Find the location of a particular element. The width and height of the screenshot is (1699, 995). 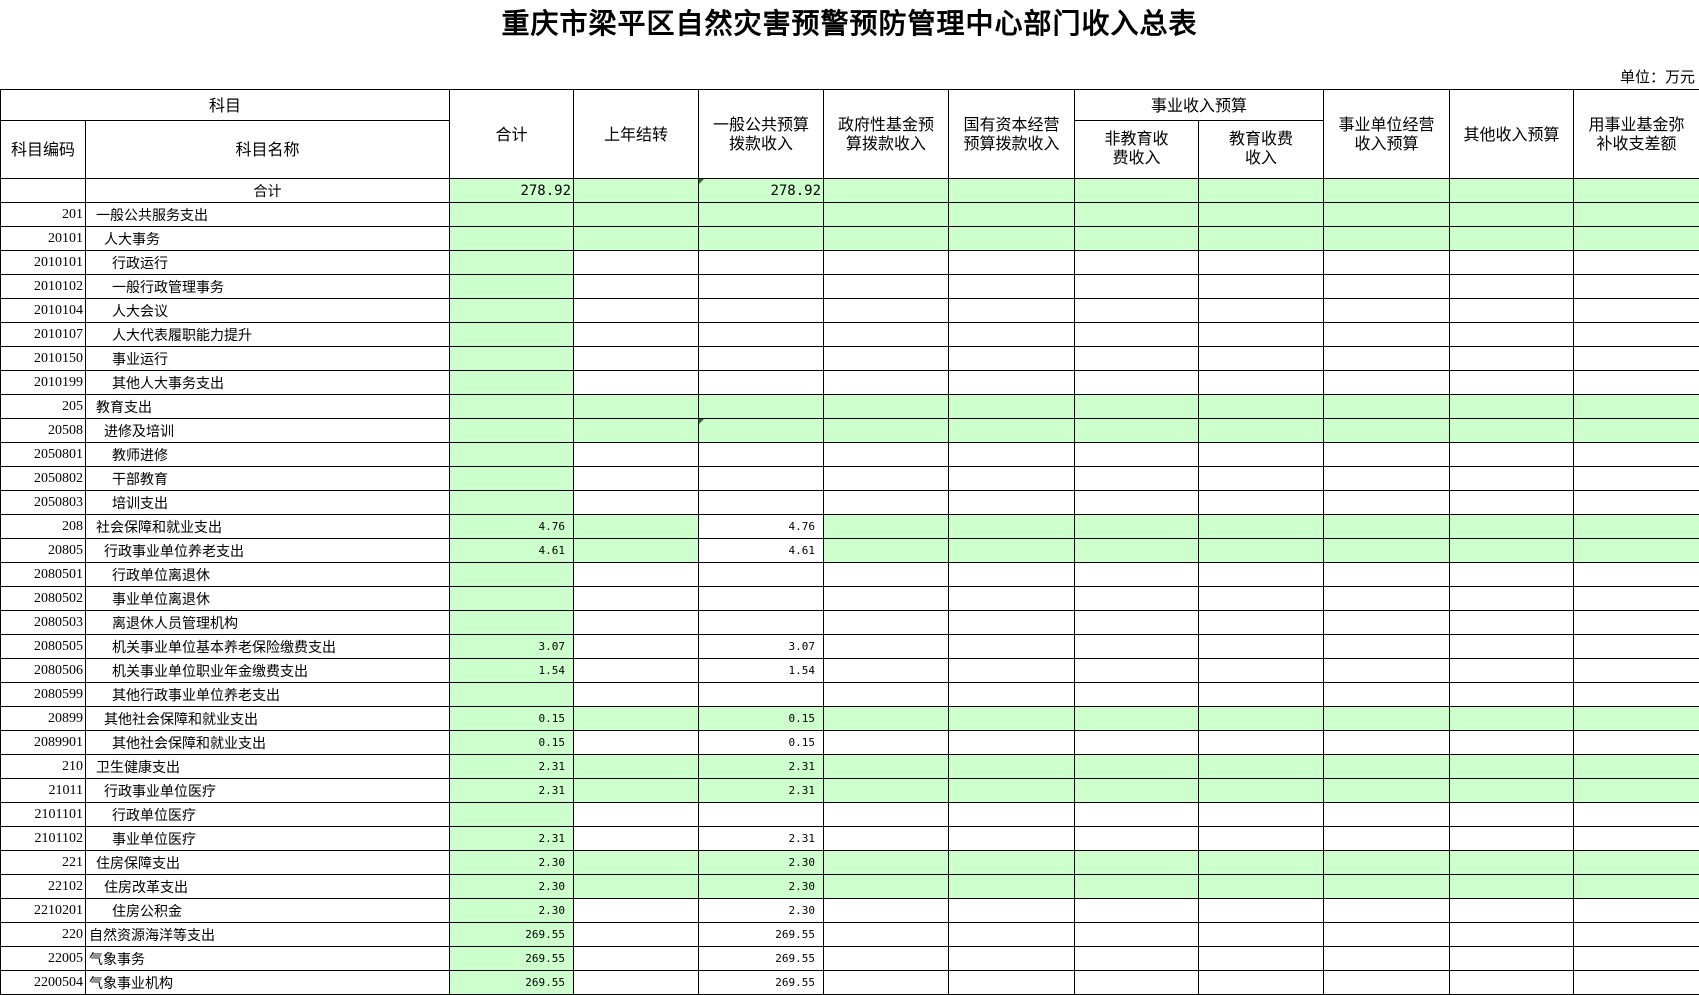

subject-code-cell: 2010199 is located at coordinates (43, 383).